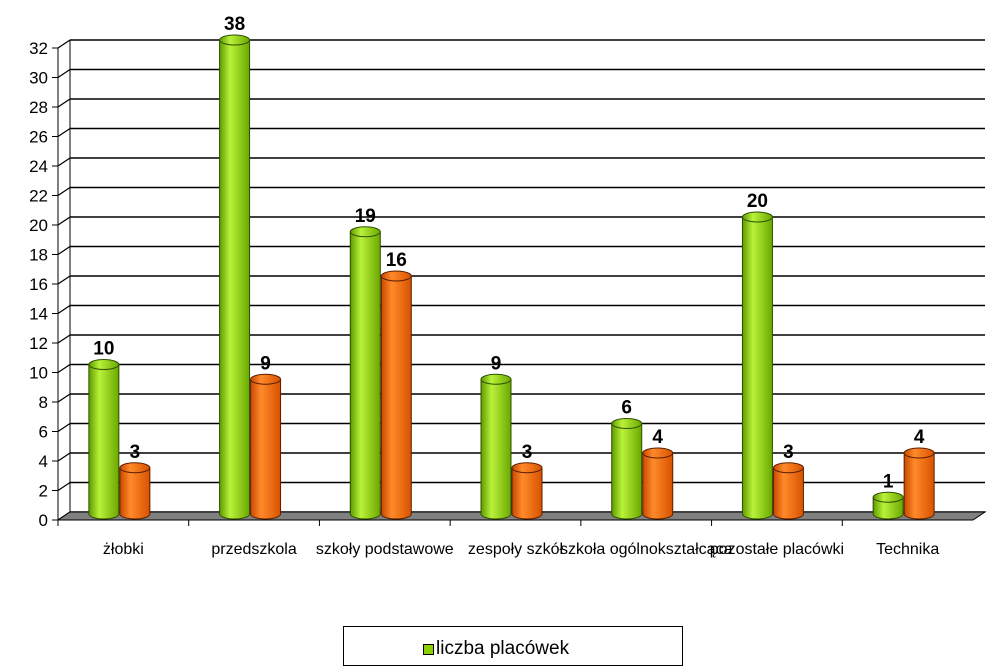 The width and height of the screenshot is (987, 666). What do you see at coordinates (43, 491) in the screenshot?
I see `y-tick-label: 2` at bounding box center [43, 491].